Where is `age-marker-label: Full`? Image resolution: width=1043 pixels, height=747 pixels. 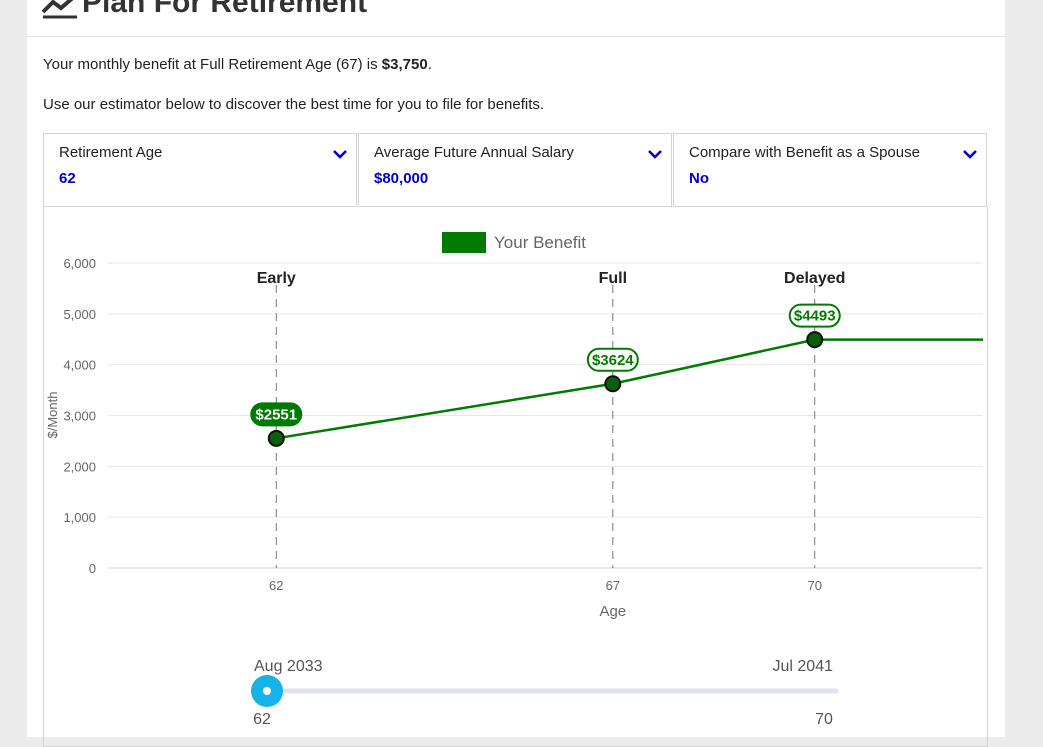 age-marker-label: Full is located at coordinates (613, 278).